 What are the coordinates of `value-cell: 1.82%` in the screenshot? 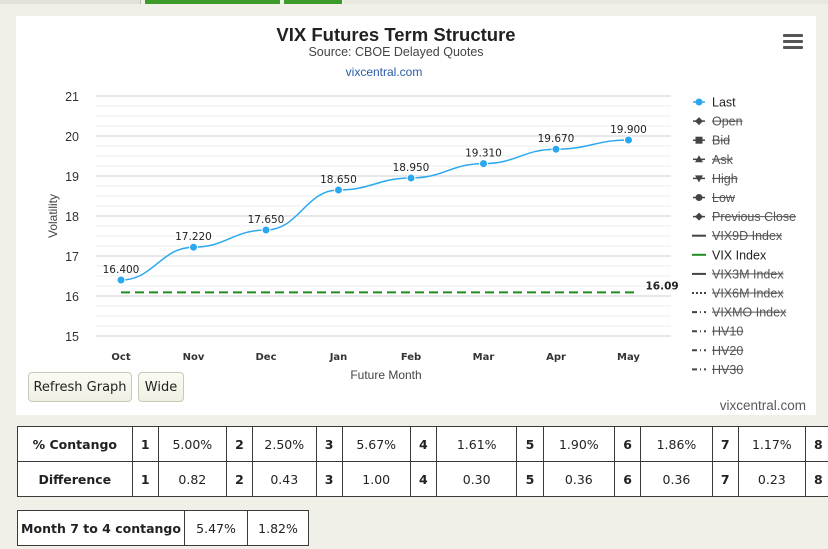 It's located at (278, 528).